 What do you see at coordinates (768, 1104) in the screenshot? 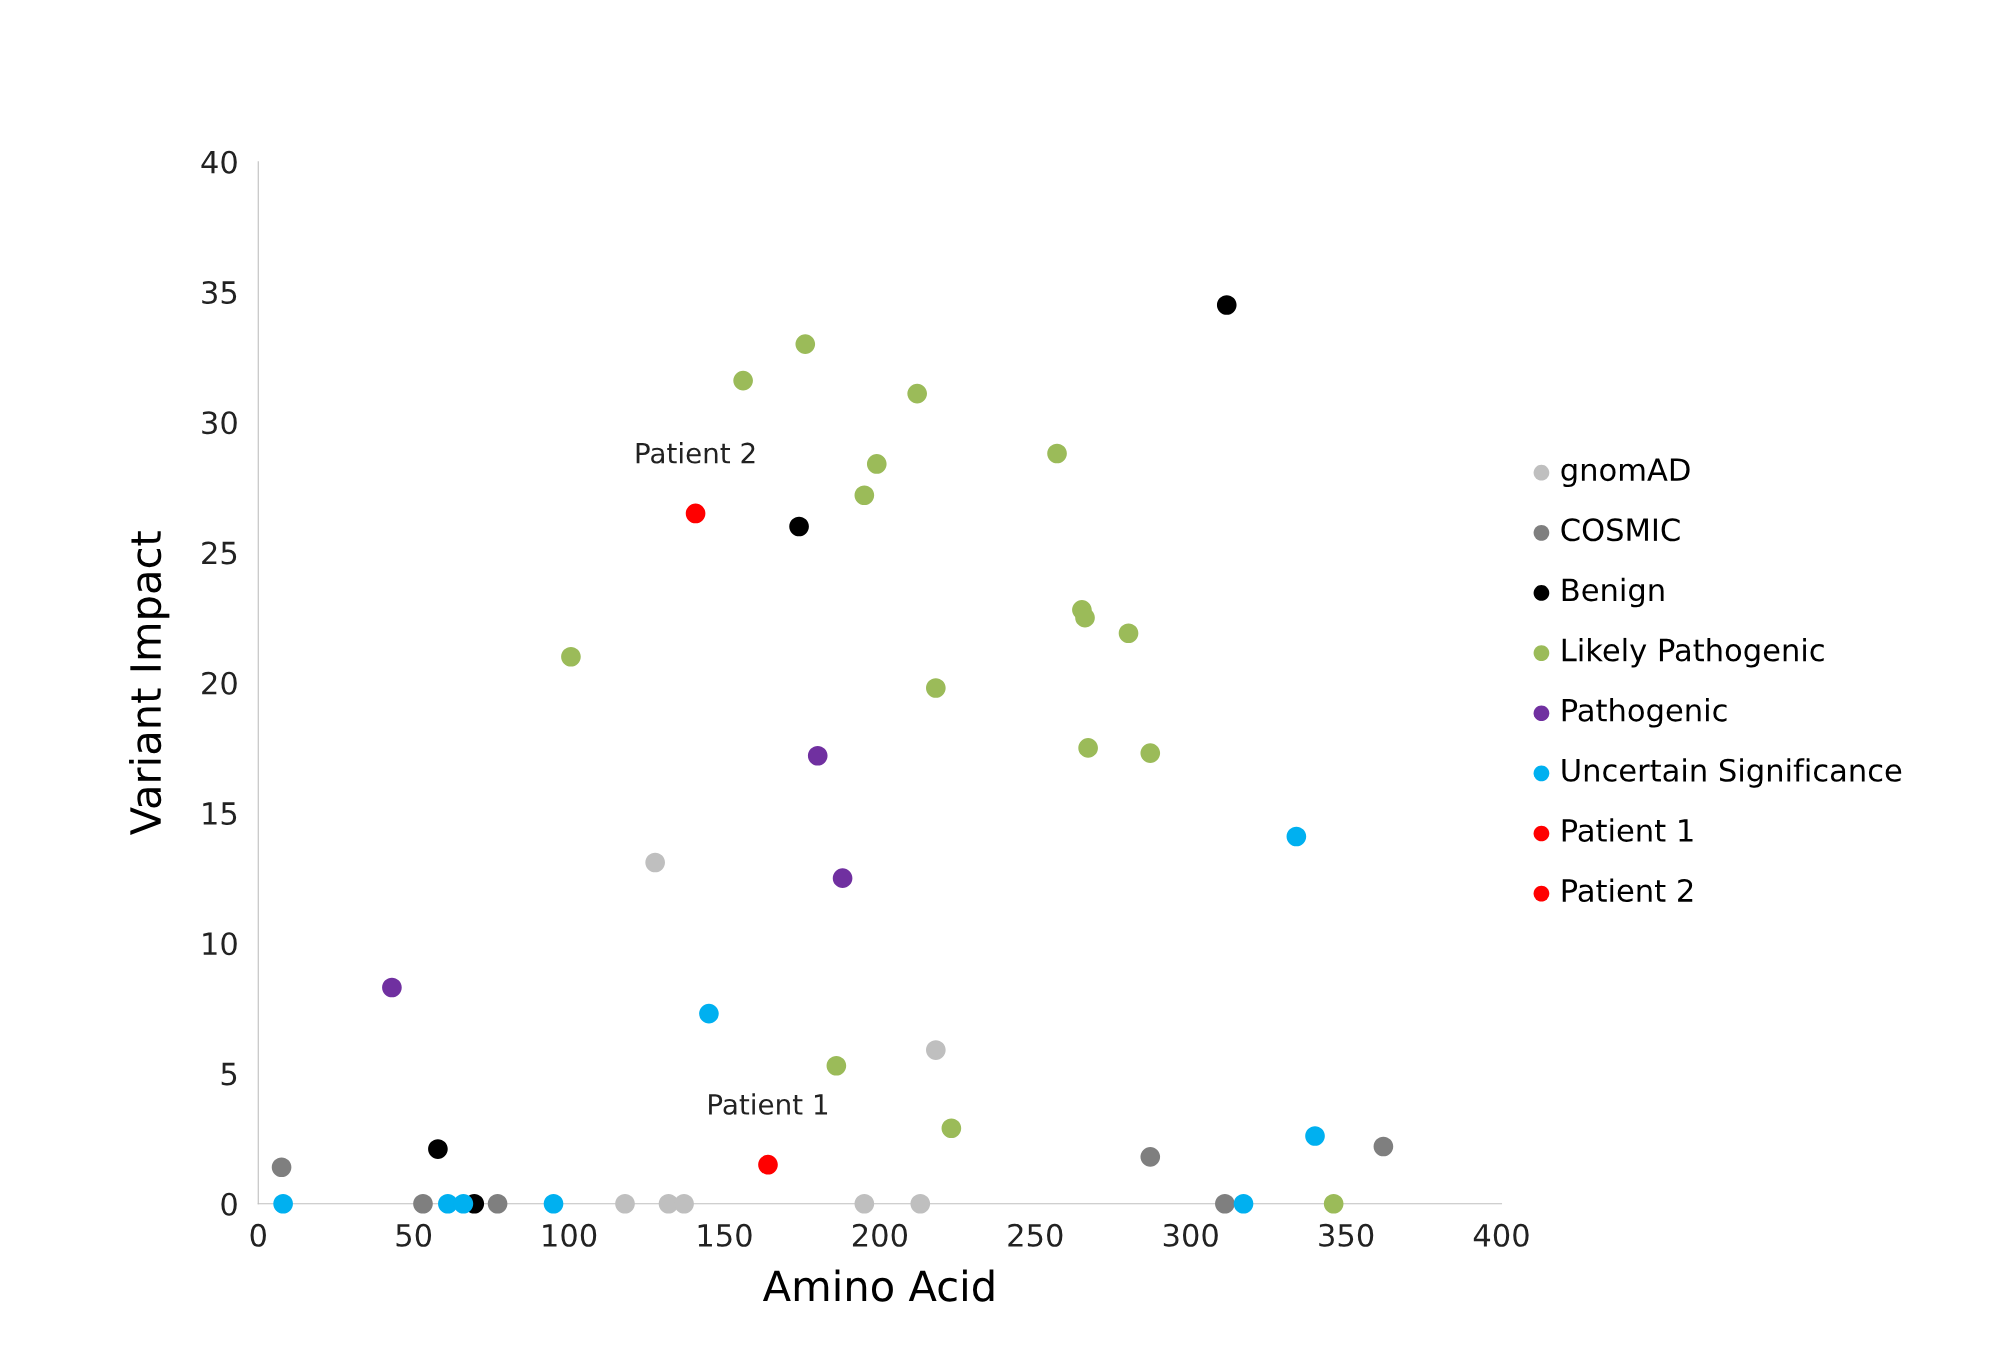
I see `annotation: Patient 1` at bounding box center [768, 1104].